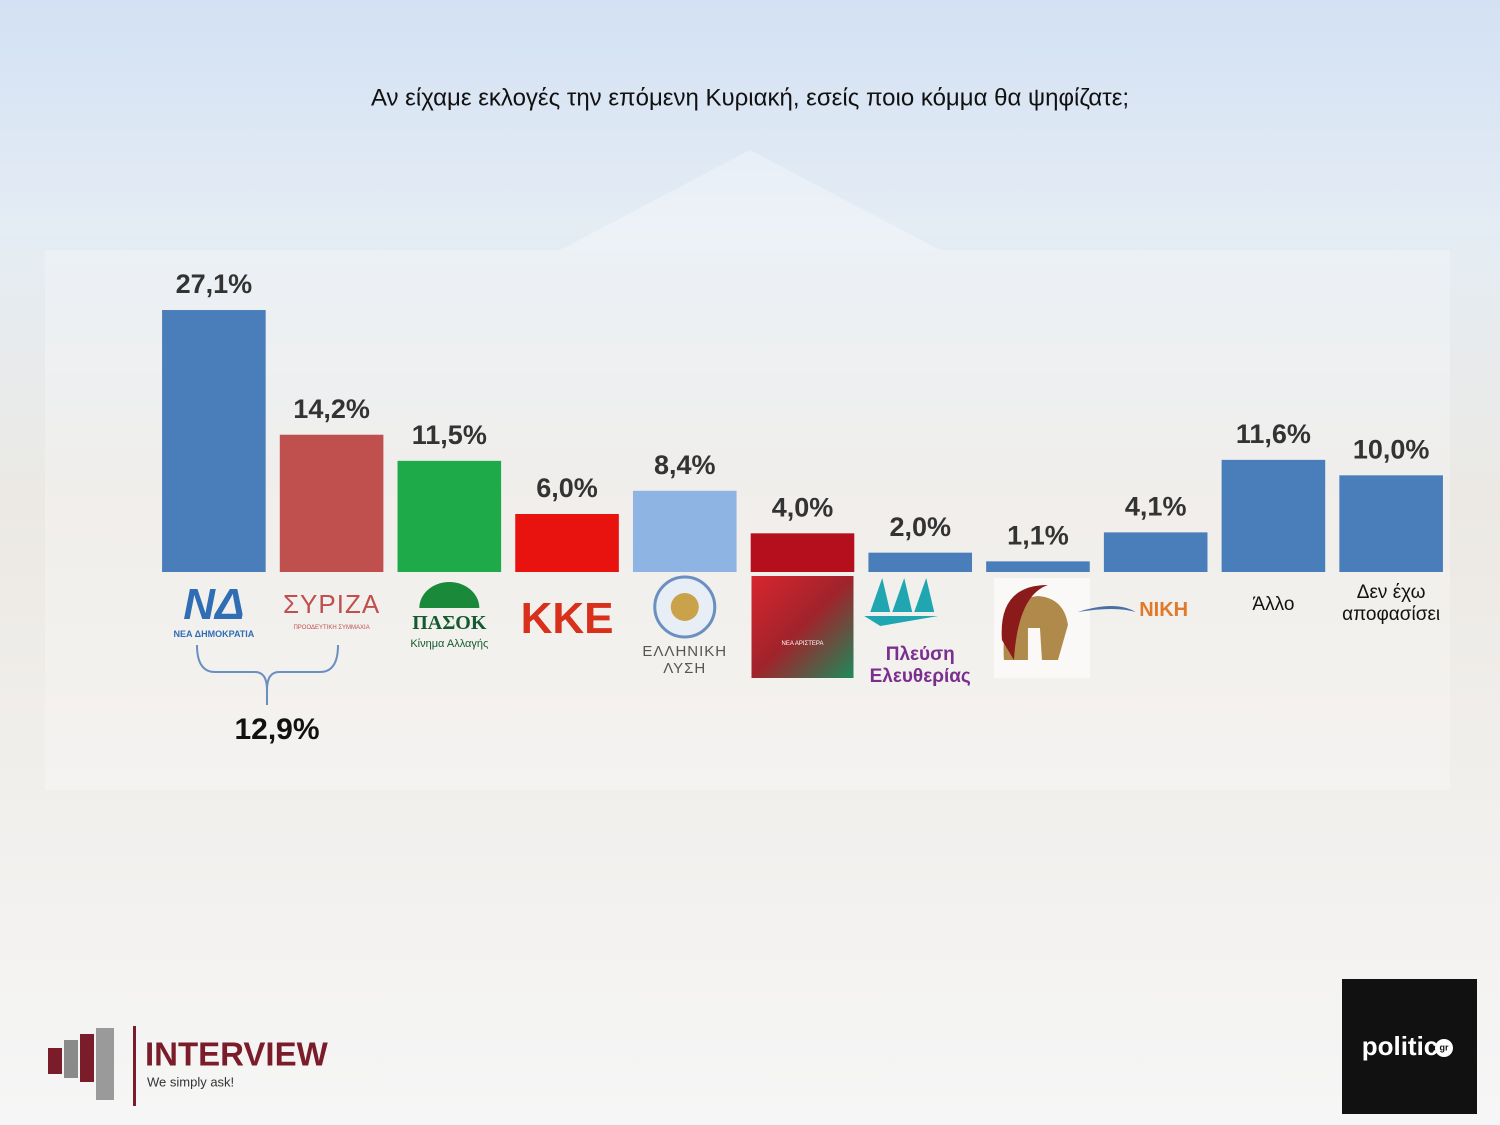 This screenshot has height=1125, width=1500. Describe the element at coordinates (1273, 434) in the screenshot. I see `value-label: 11,6%` at that location.